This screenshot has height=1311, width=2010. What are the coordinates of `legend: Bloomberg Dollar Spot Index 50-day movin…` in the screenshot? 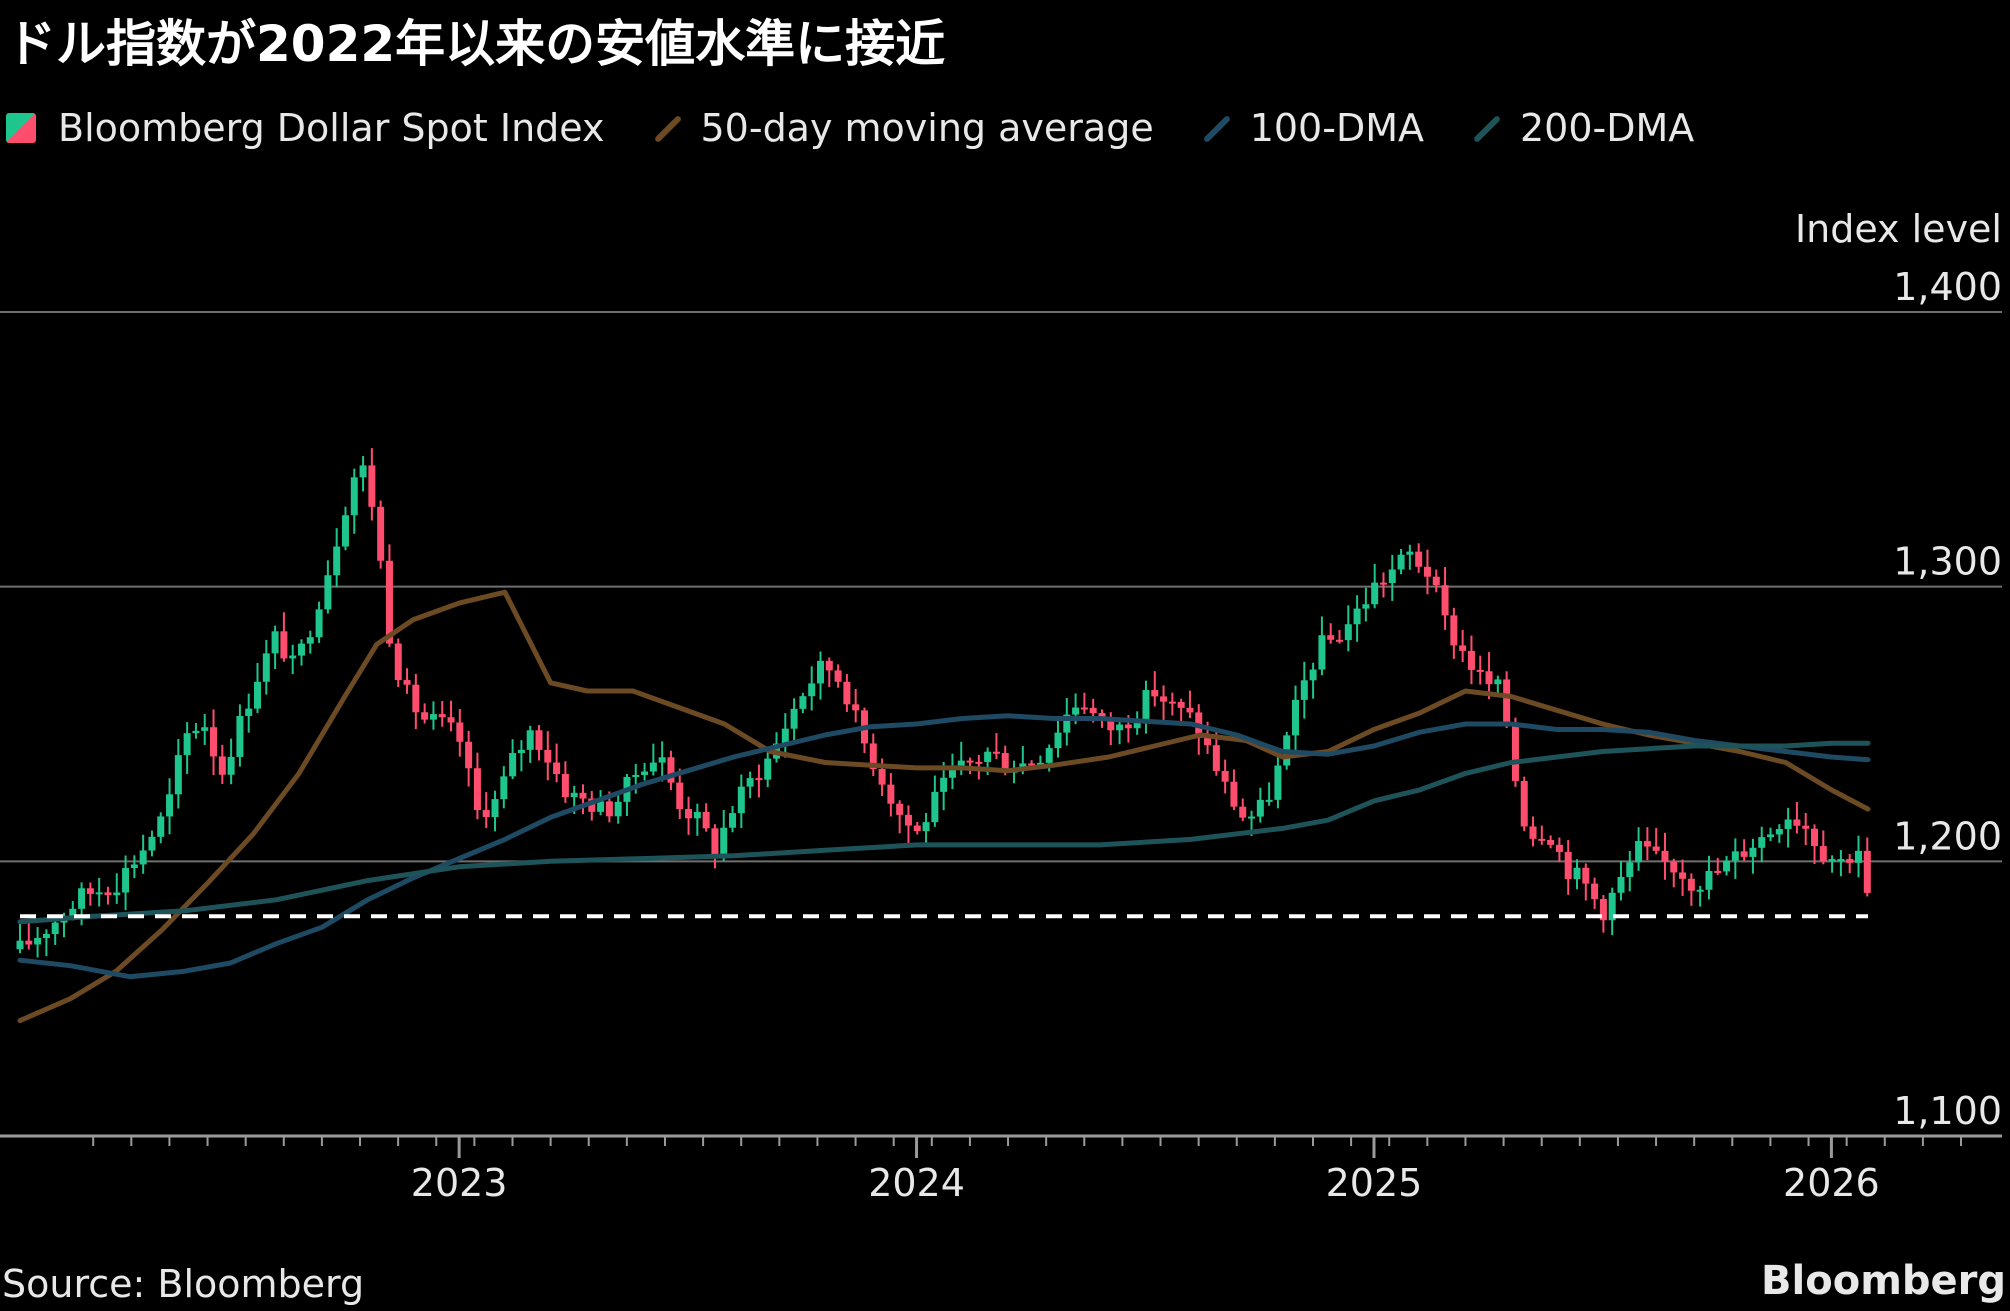 It's located at (872, 128).